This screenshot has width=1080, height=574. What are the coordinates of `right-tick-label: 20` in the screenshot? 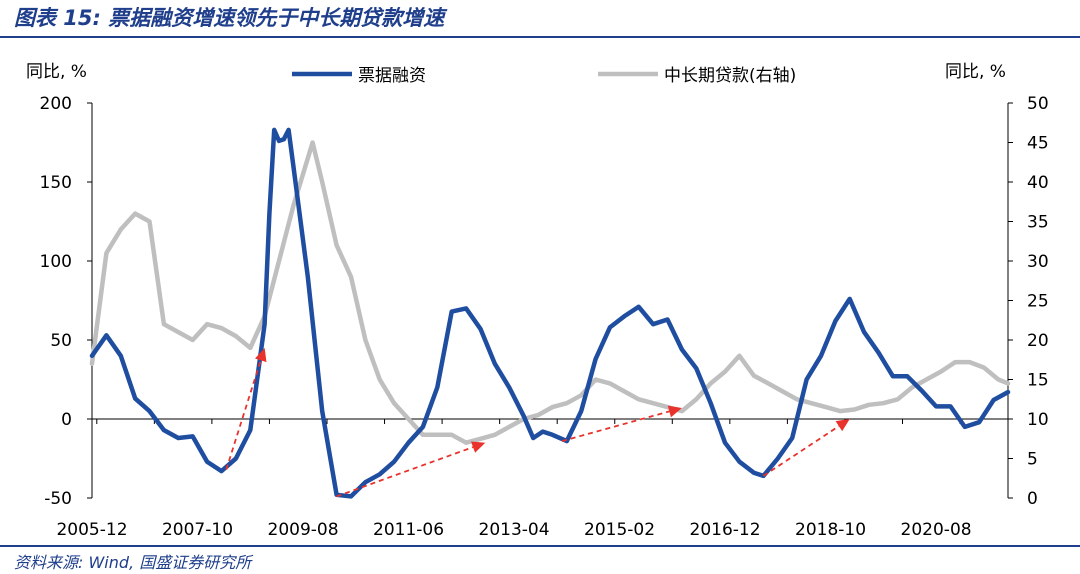 It's located at (1038, 341).